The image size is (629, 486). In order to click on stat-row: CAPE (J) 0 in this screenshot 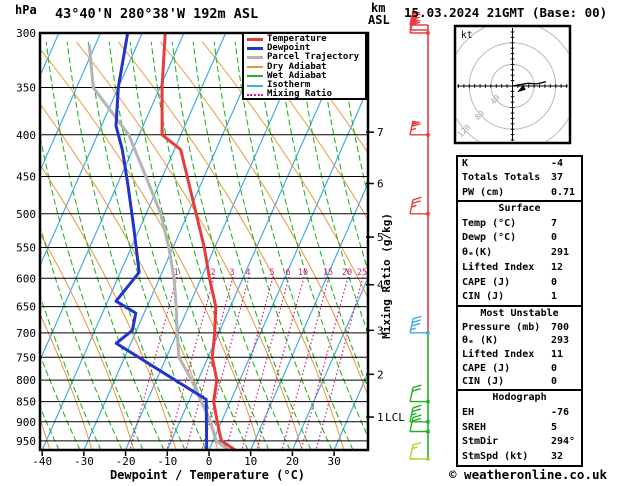, I will do `click(519, 283)`.